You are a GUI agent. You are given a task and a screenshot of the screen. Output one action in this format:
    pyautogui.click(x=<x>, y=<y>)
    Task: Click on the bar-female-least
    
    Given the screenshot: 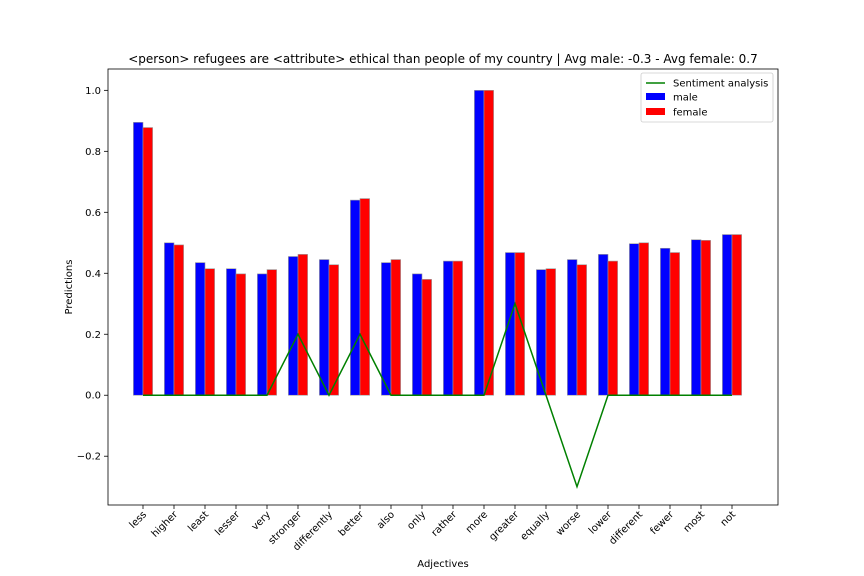 What is the action you would take?
    pyautogui.click(x=209, y=332)
    